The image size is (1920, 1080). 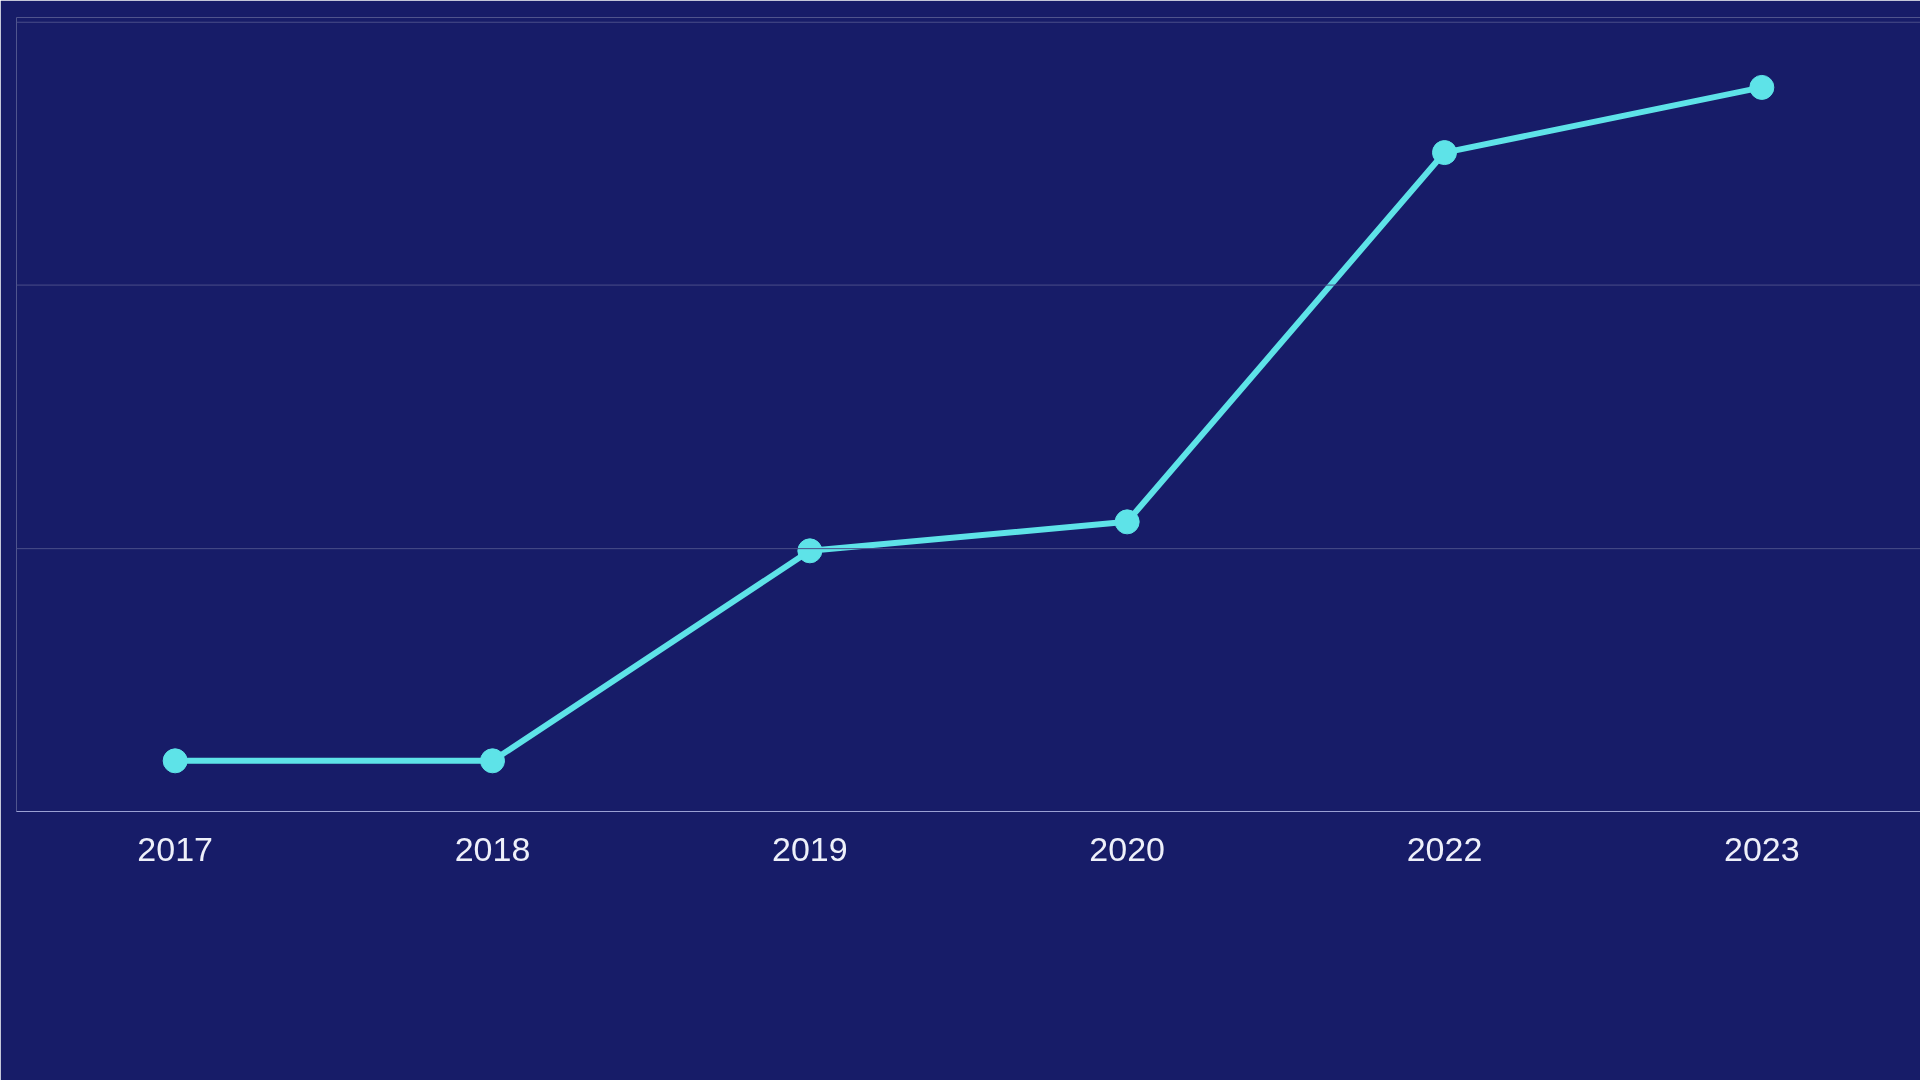 What do you see at coordinates (1127, 848) in the screenshot?
I see `x-tick-label: 2020` at bounding box center [1127, 848].